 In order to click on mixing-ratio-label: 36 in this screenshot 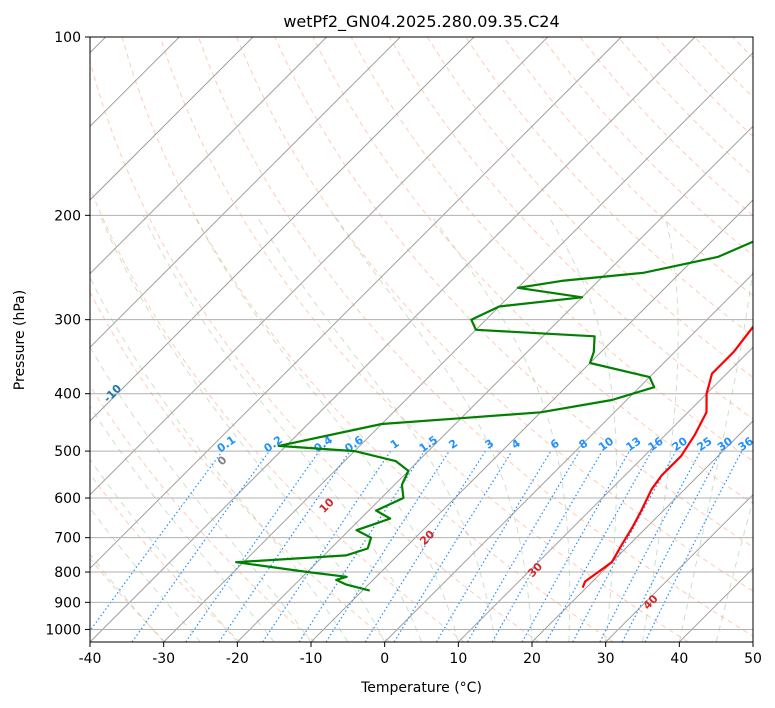, I will do `click(746, 444)`.